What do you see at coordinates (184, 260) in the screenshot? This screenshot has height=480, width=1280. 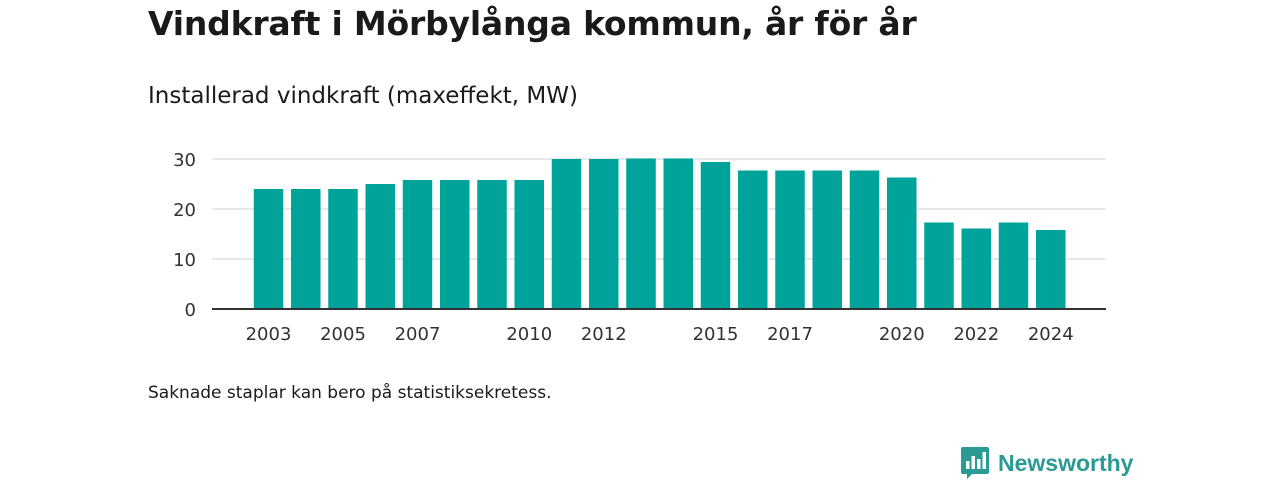 I see `y-tick-label: 10` at bounding box center [184, 260].